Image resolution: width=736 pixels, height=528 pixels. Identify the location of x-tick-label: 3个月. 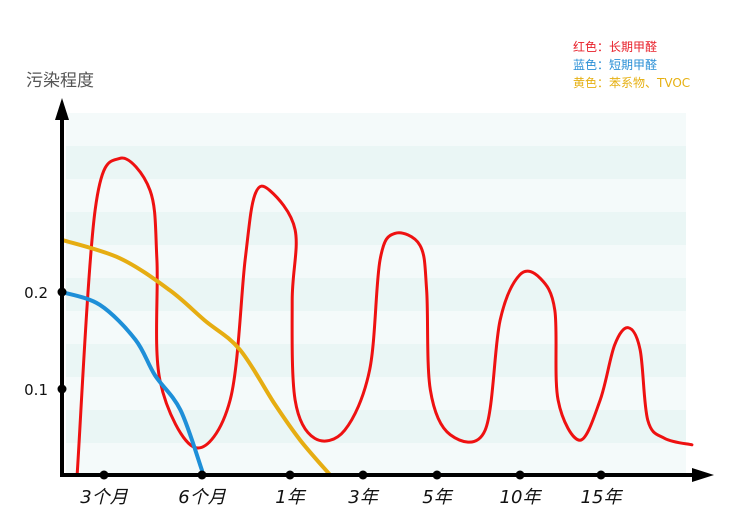
(104, 497).